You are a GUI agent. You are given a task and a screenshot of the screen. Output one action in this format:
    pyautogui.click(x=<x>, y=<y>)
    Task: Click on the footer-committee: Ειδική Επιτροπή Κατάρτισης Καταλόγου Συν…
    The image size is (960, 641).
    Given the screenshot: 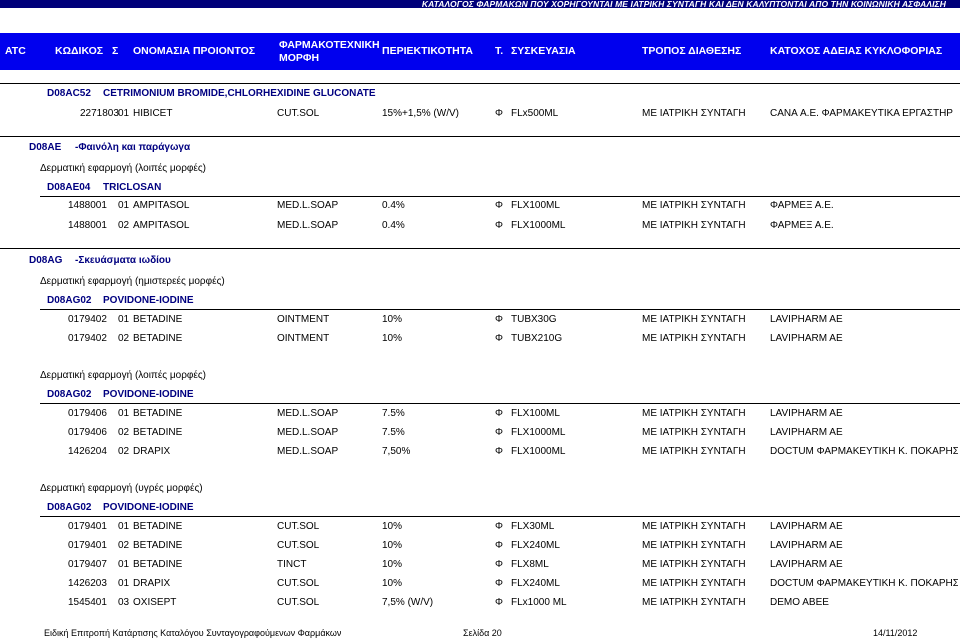 What is the action you would take?
    pyautogui.click(x=193, y=633)
    